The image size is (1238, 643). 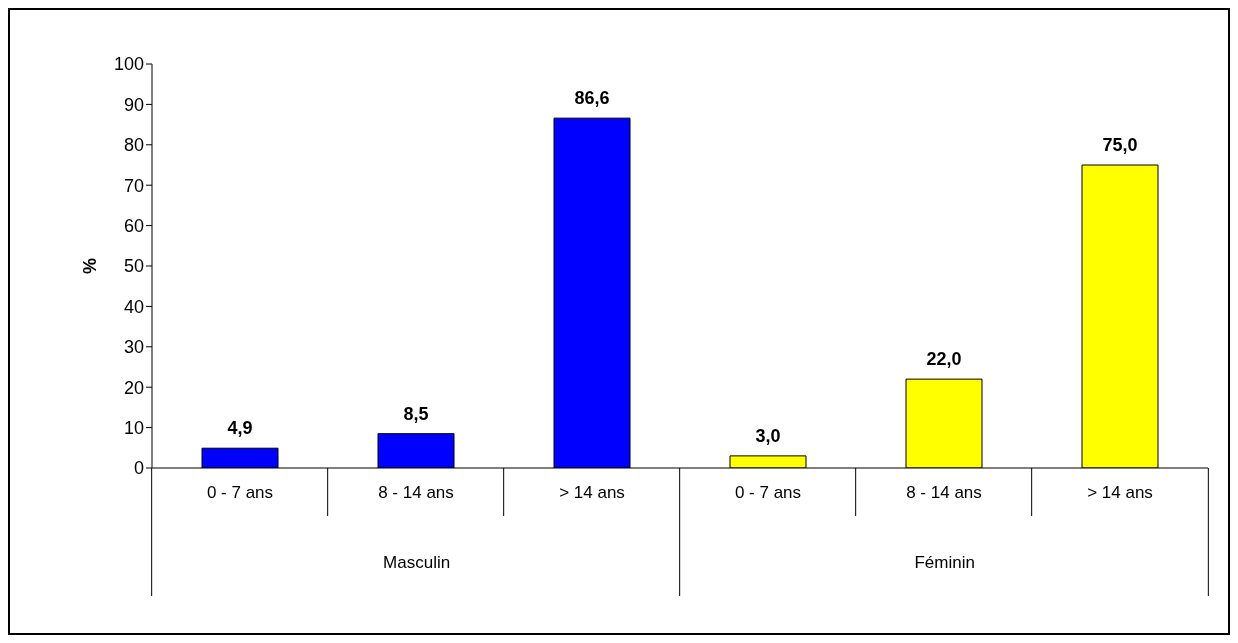 What do you see at coordinates (133, 266) in the screenshot?
I see `y-tick-label: 50` at bounding box center [133, 266].